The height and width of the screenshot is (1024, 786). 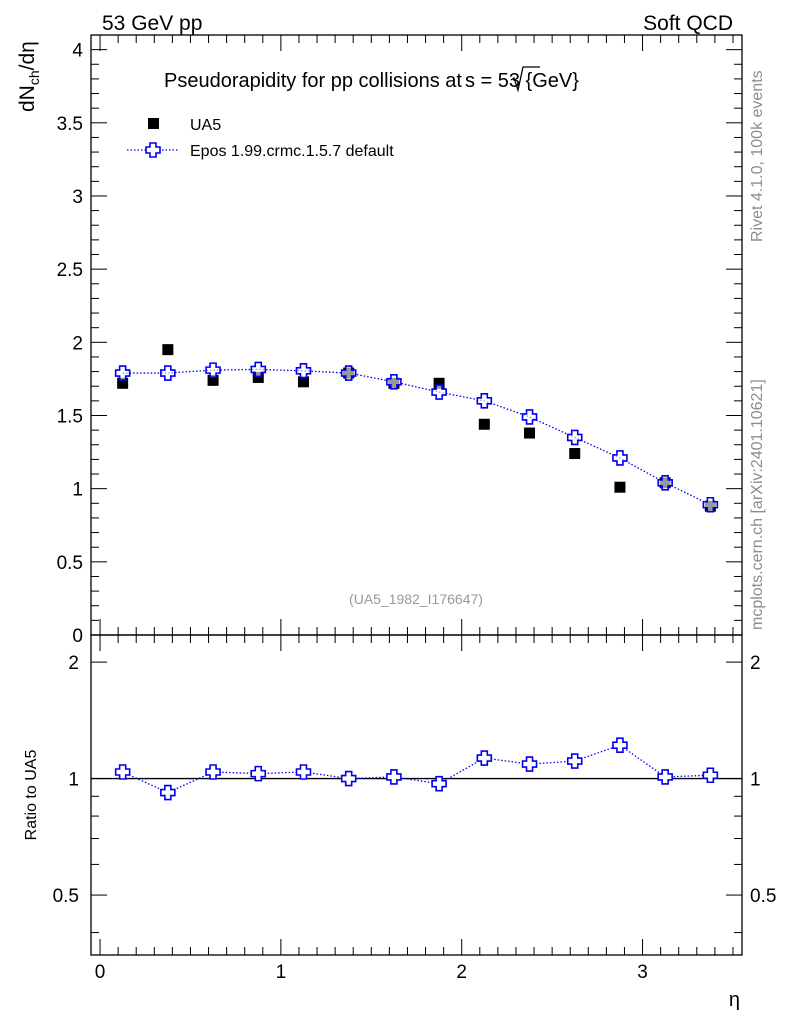 What do you see at coordinates (734, 1000) in the screenshot?
I see `ratio-xlabel: η` at bounding box center [734, 1000].